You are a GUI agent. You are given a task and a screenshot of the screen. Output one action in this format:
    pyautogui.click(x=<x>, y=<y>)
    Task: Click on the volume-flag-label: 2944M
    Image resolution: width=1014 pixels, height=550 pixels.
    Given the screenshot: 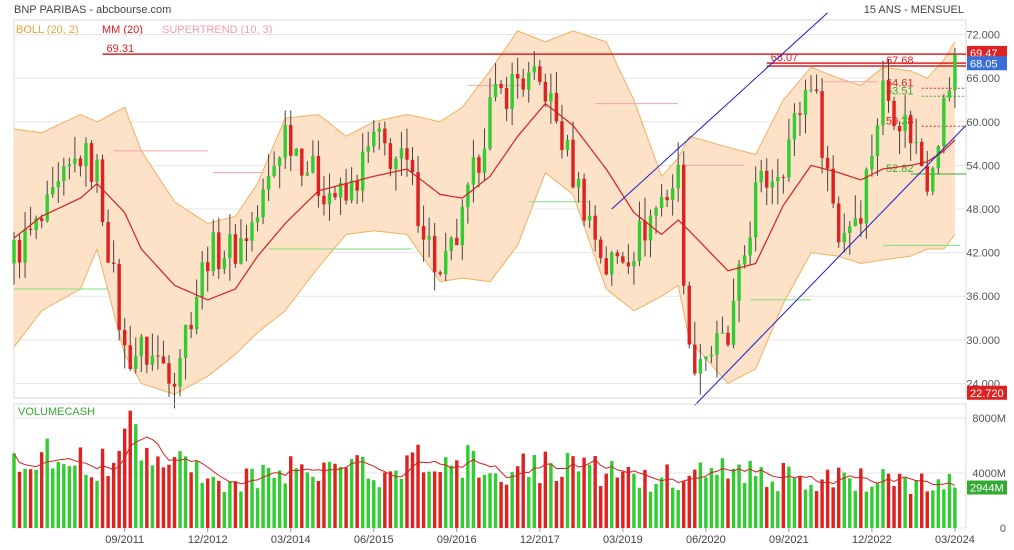 What is the action you would take?
    pyautogui.click(x=987, y=489)
    